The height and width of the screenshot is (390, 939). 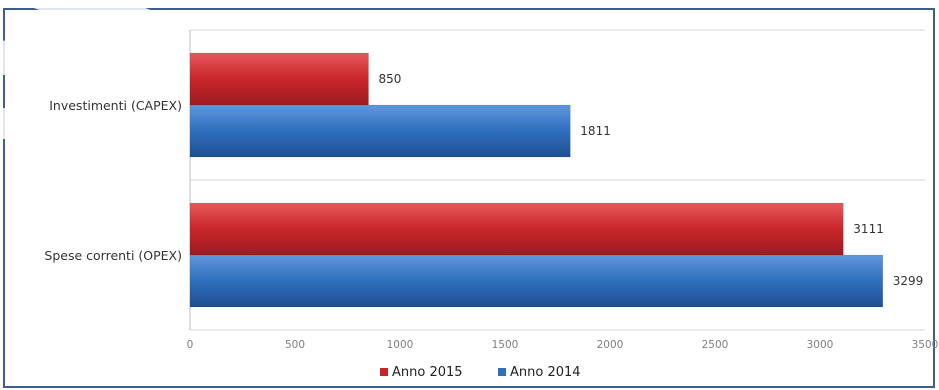 What do you see at coordinates (820, 345) in the screenshot?
I see `x-tick-label: 3000` at bounding box center [820, 345].